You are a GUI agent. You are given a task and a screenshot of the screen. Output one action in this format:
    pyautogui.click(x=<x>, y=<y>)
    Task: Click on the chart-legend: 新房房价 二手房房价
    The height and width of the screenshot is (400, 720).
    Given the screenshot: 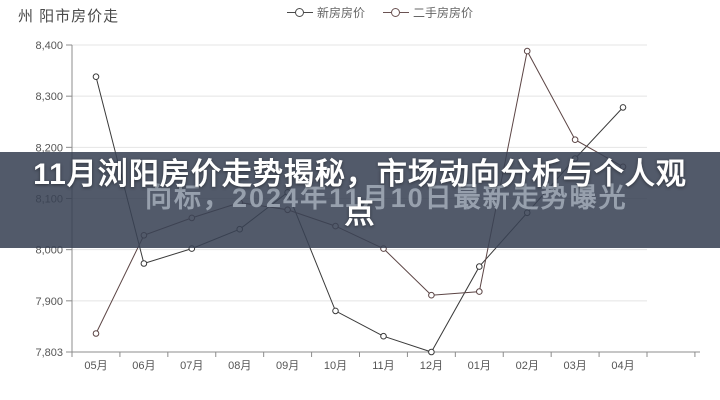 What is the action you would take?
    pyautogui.click(x=380, y=12)
    